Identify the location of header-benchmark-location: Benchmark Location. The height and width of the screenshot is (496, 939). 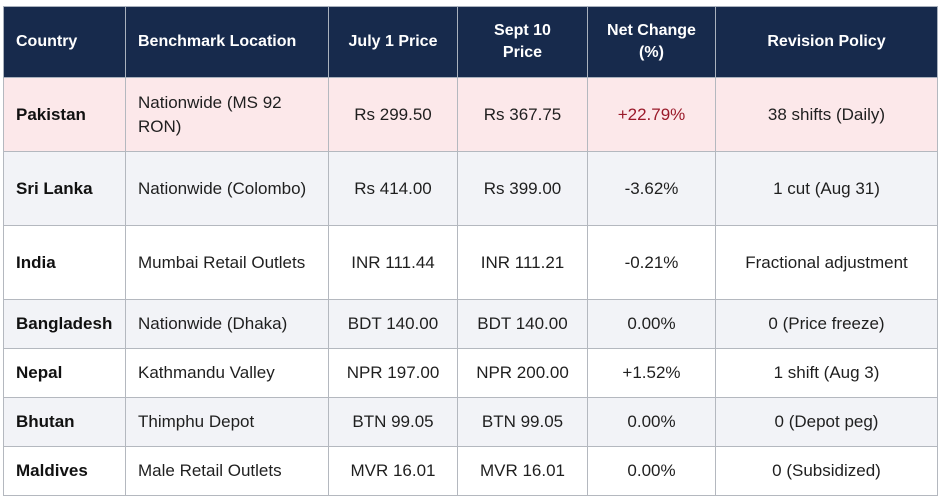
(227, 42).